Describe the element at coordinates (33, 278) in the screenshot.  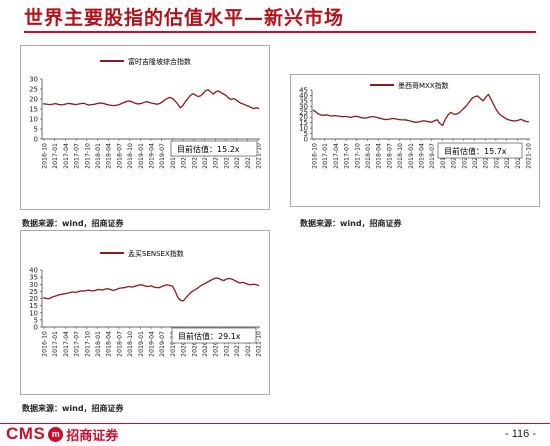
I see `y-tick-label: 35` at that location.